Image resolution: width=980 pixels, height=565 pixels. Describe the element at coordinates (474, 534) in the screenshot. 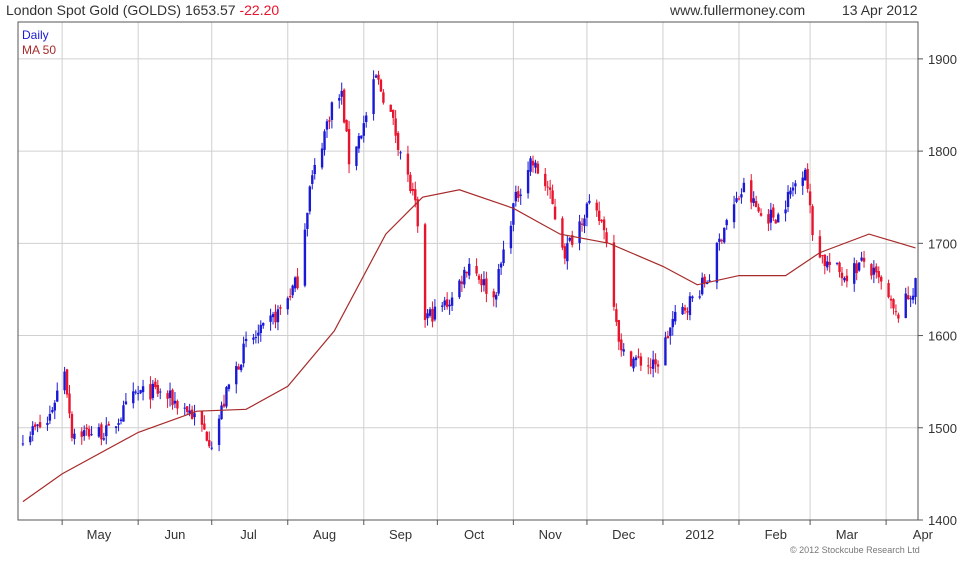

I see `x-tick-label: Oct` at that location.